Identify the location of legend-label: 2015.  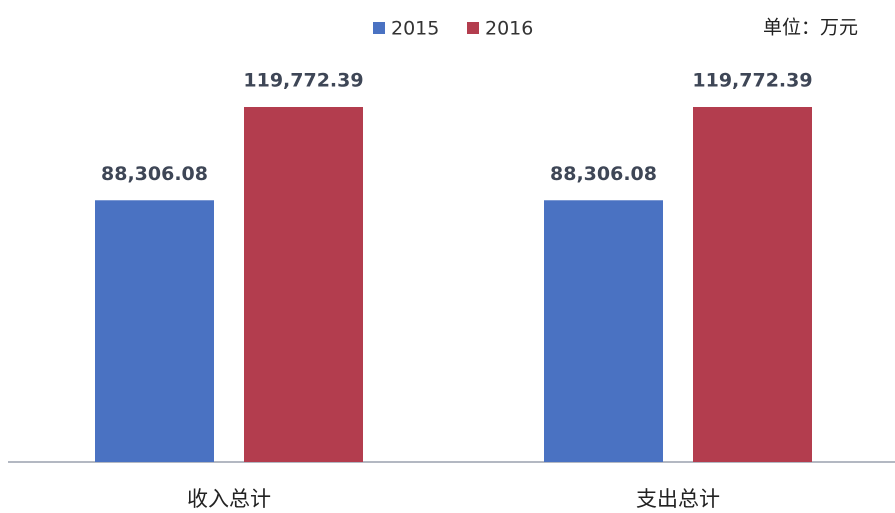
(415, 29).